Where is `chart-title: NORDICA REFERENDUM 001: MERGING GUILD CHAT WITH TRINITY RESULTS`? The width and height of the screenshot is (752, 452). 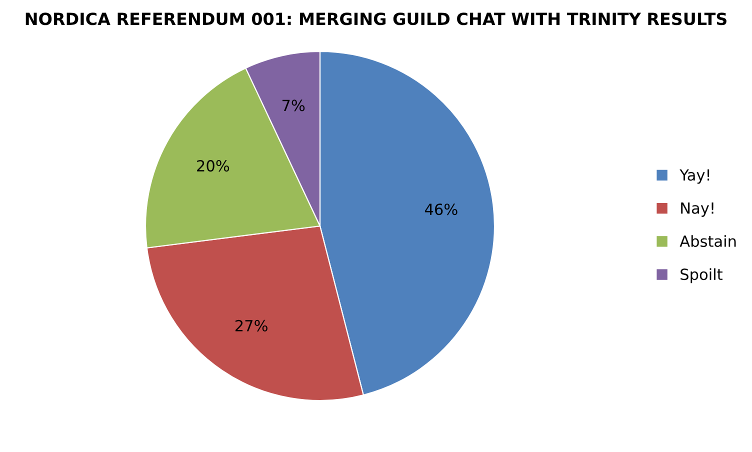 chart-title: NORDICA REFERENDUM 001: MERGING GUILD CHAT WITH TRINITY RESULTS is located at coordinates (376, 19).